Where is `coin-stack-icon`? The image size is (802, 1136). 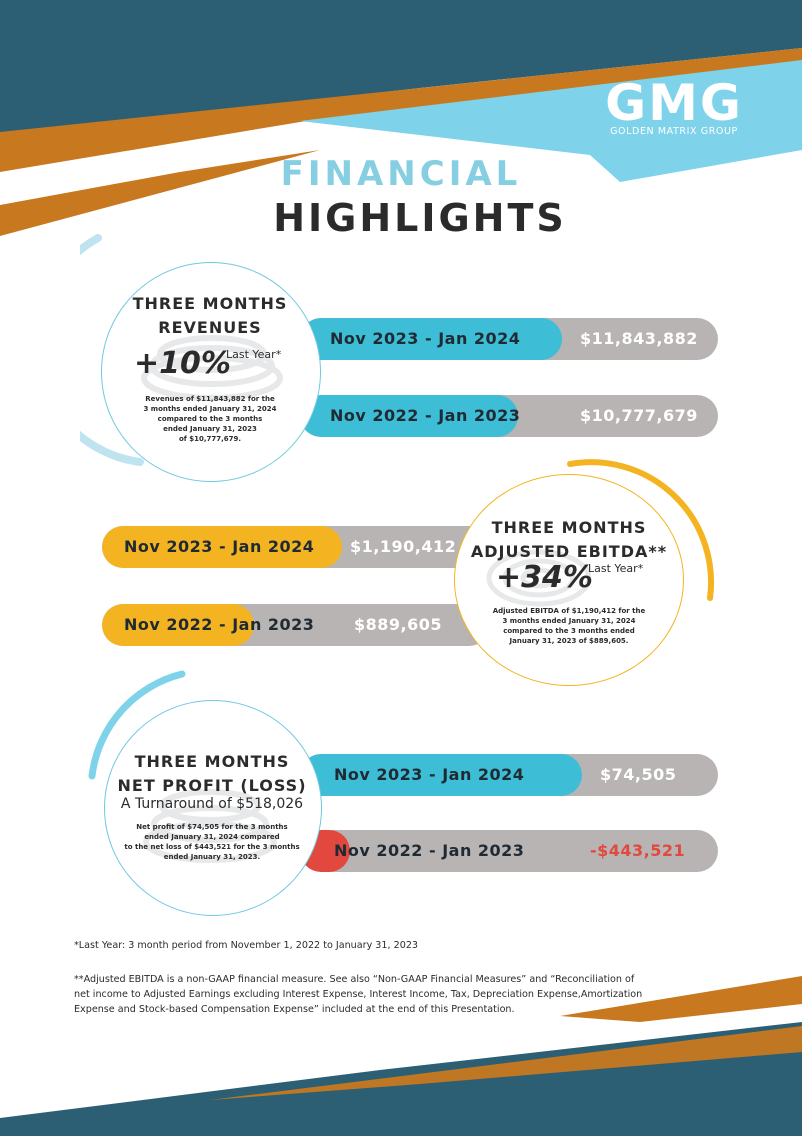
coin-stack-icon is located at coordinates (212, 368).